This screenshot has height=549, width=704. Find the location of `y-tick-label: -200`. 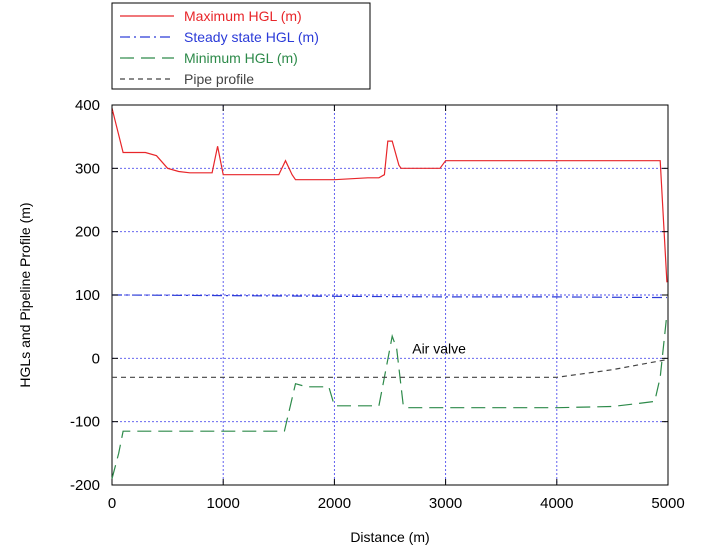

y-tick-label: -200 is located at coordinates (85, 485).